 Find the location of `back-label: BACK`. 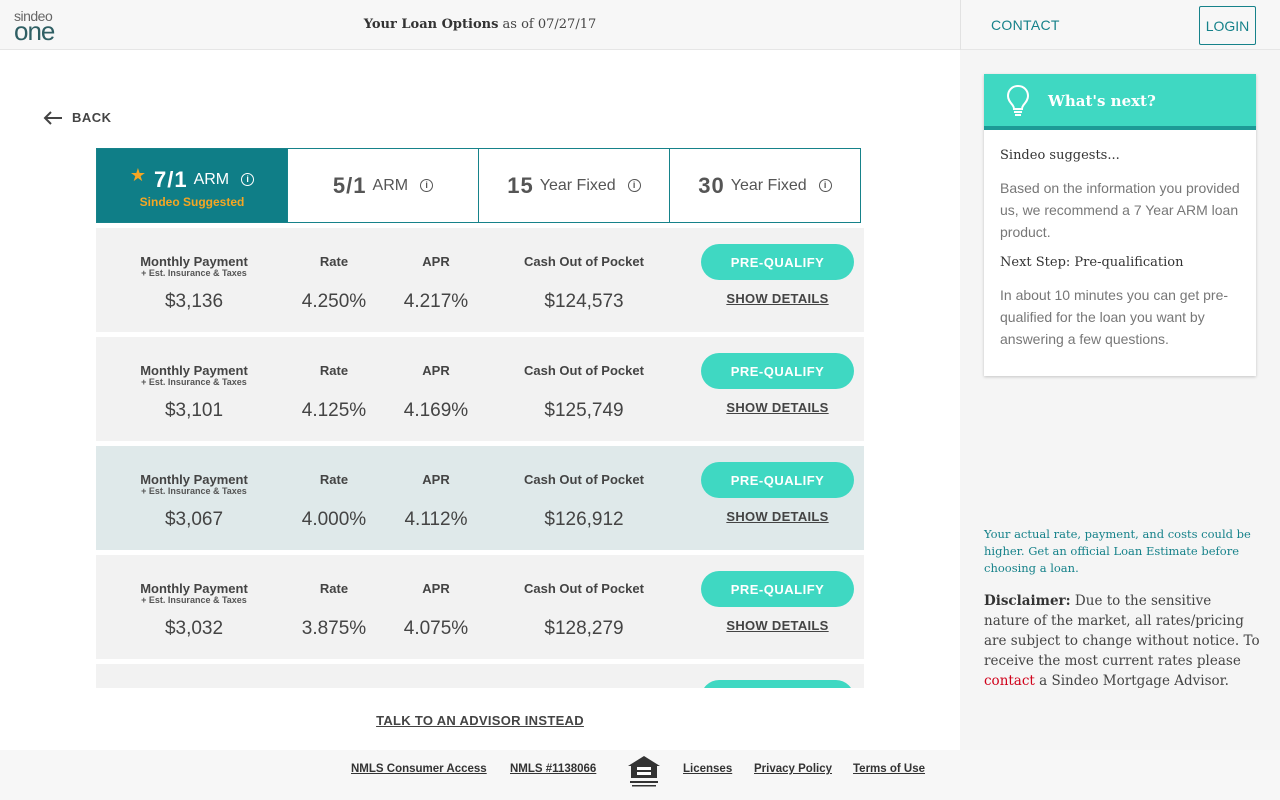

back-label: BACK is located at coordinates (92, 117).